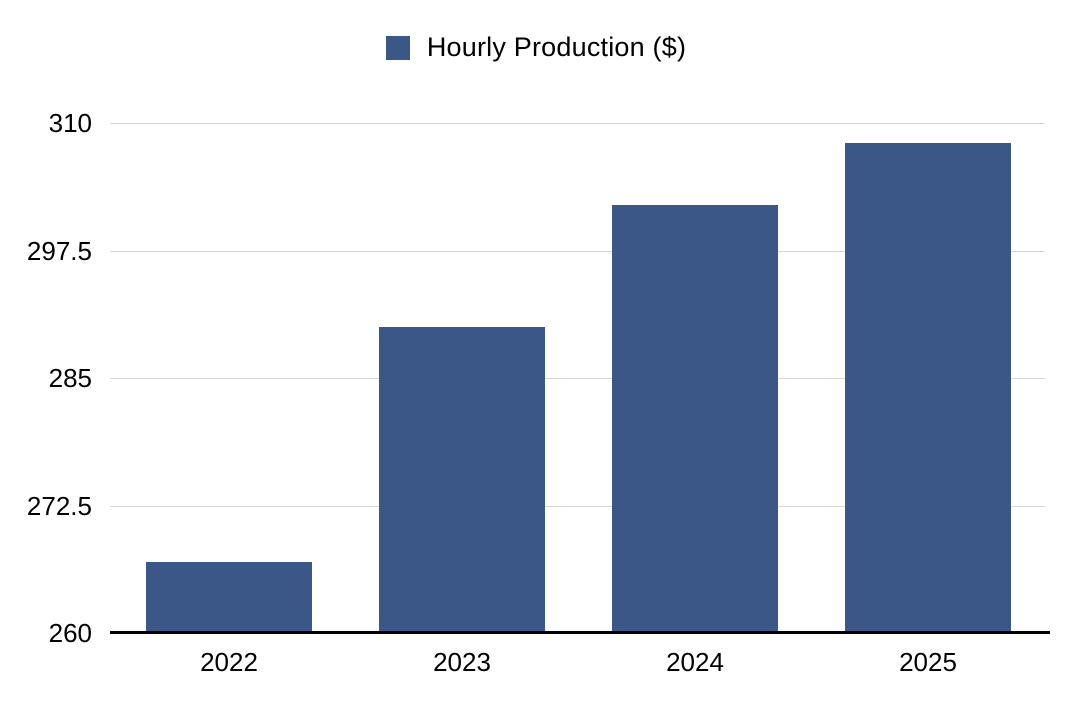  I want to click on y-tick-label: 285, so click(70, 378).